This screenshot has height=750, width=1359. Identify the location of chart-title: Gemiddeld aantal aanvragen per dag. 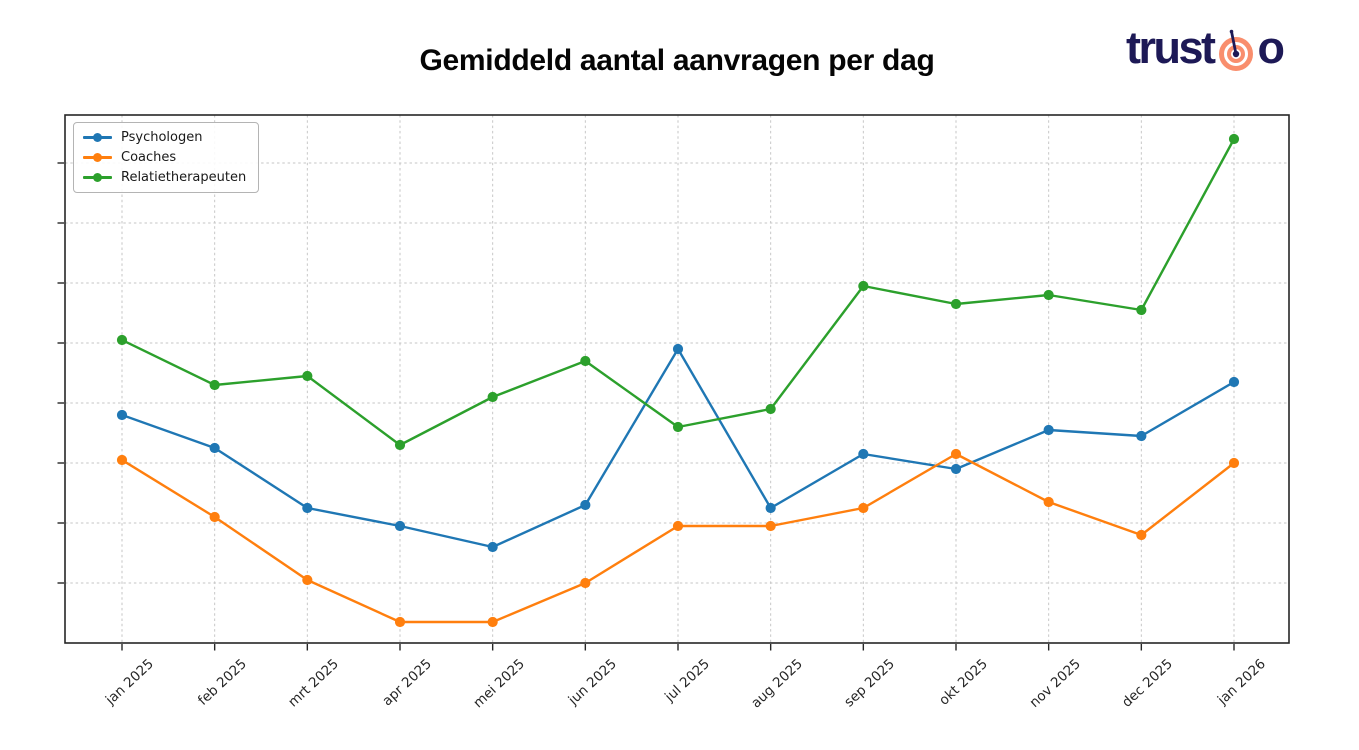
(677, 60).